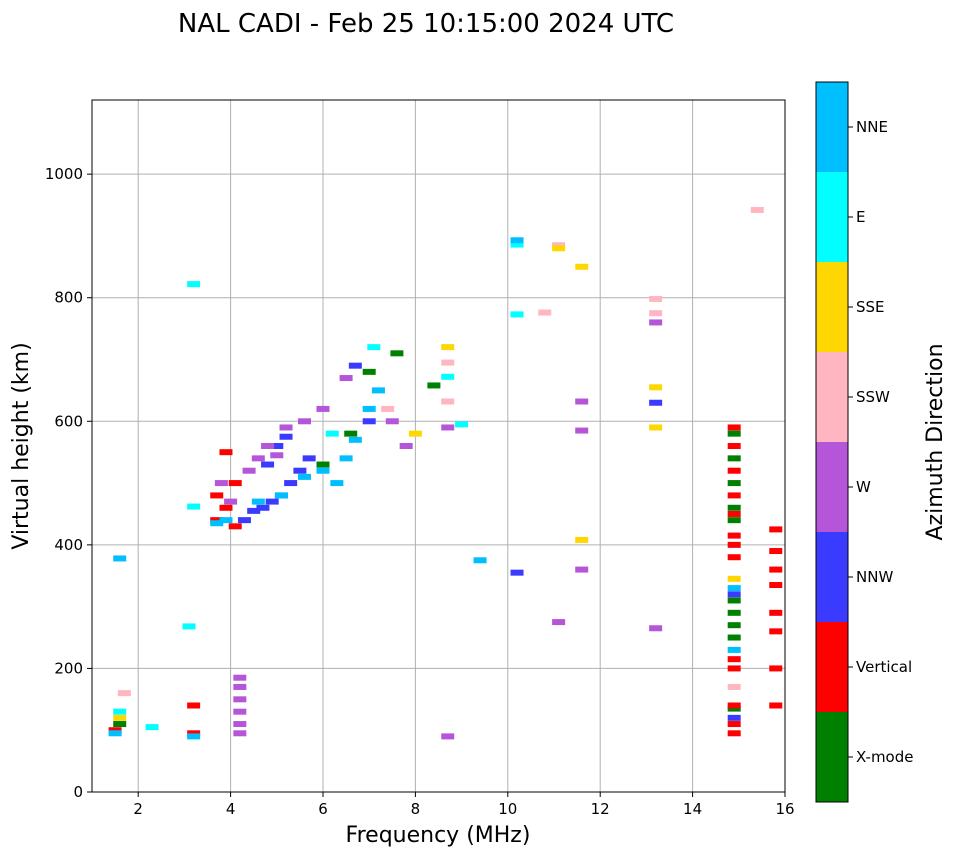 This screenshot has width=958, height=857. What do you see at coordinates (416, 809) in the screenshot?
I see `x-tick-label: 8` at bounding box center [416, 809].